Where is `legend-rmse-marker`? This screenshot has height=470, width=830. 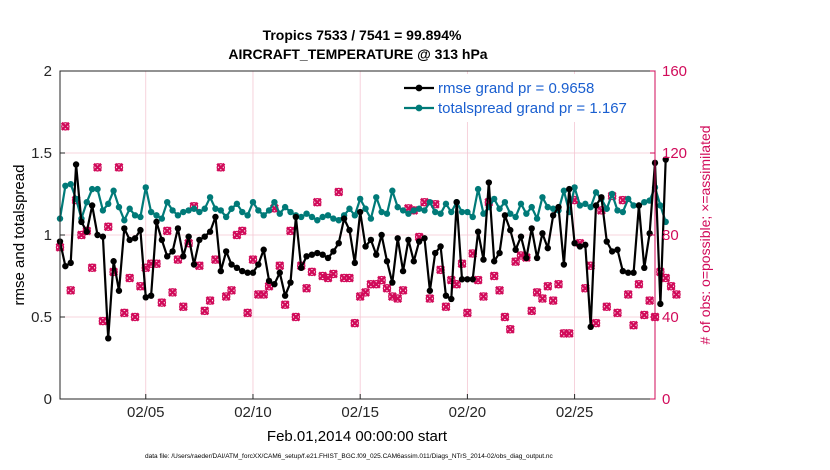
legend-rmse-marker is located at coordinates (419, 88).